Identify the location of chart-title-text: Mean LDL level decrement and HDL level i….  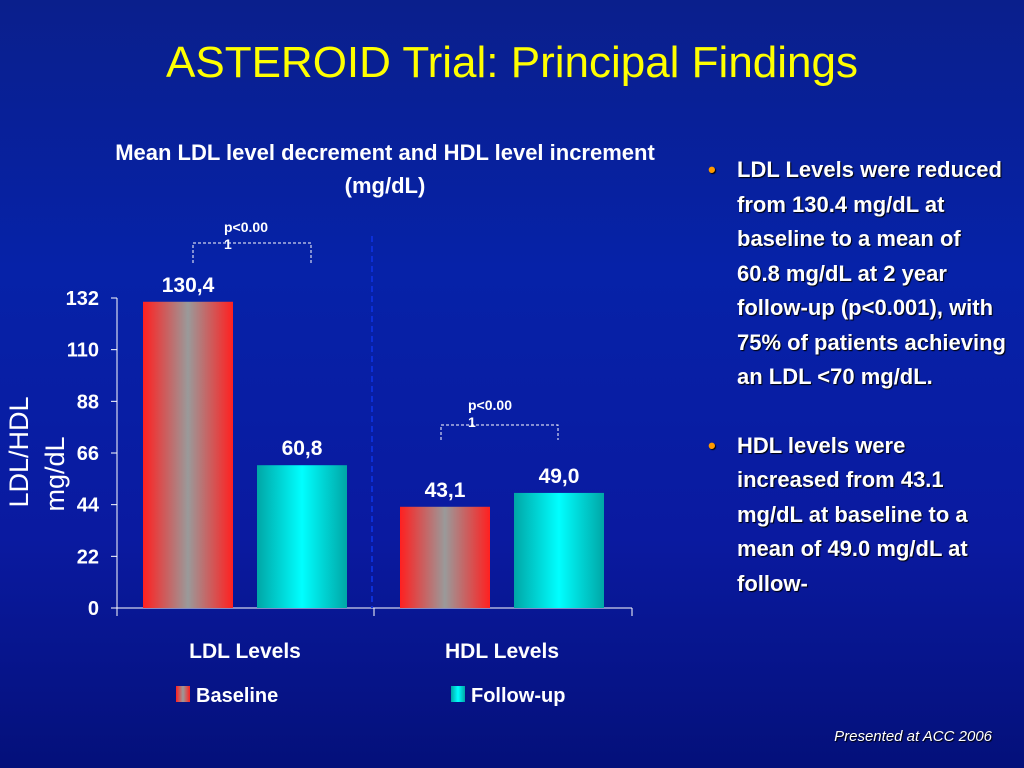
(385, 152).